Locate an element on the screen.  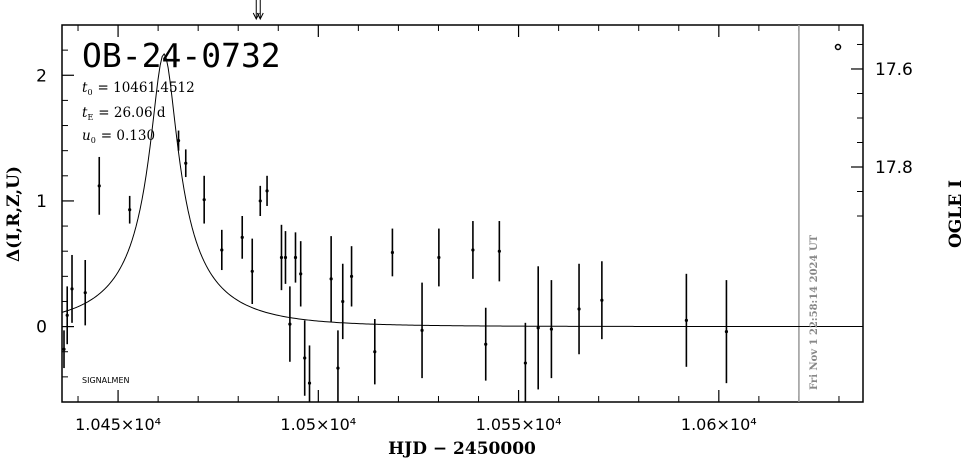
corner-marker-icon is located at coordinates (838, 47).